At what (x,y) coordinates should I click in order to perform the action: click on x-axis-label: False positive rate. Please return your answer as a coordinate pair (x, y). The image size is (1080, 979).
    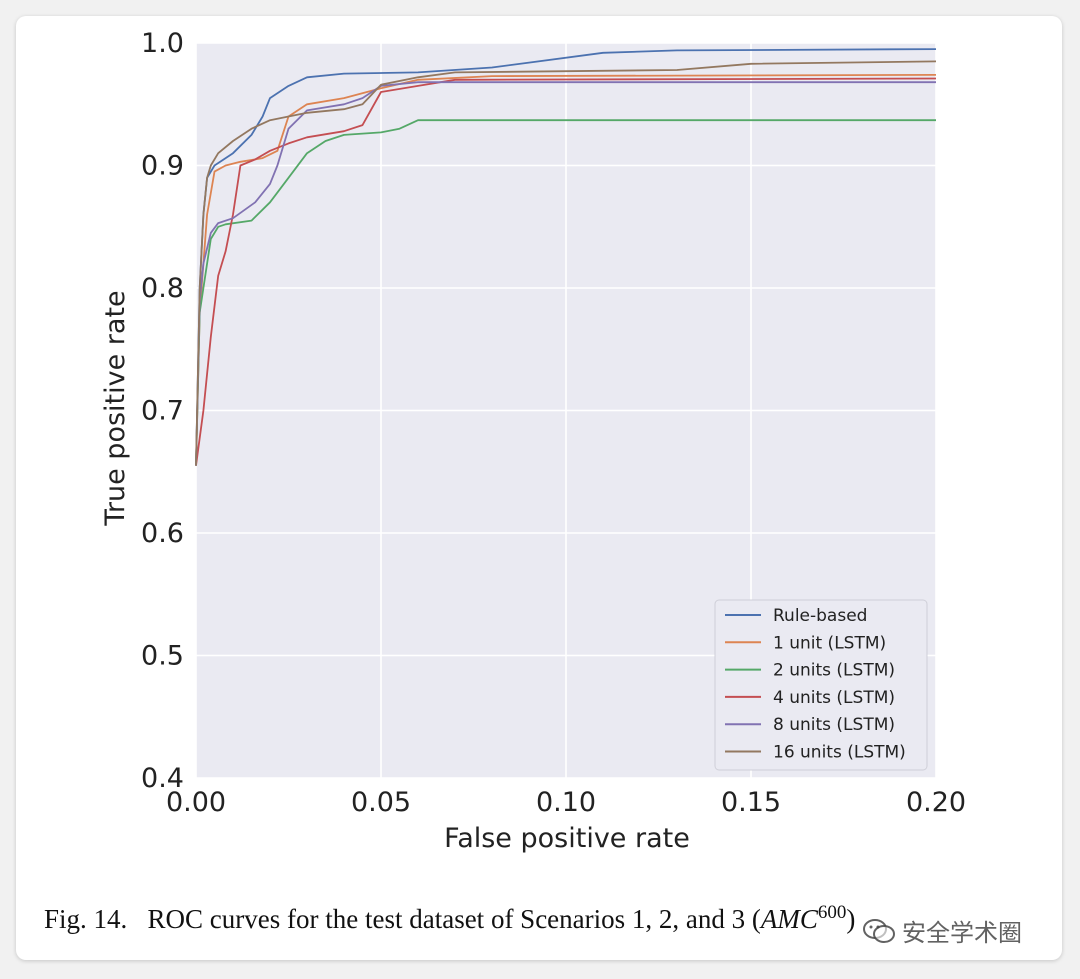
    Looking at the image, I should click on (567, 838).